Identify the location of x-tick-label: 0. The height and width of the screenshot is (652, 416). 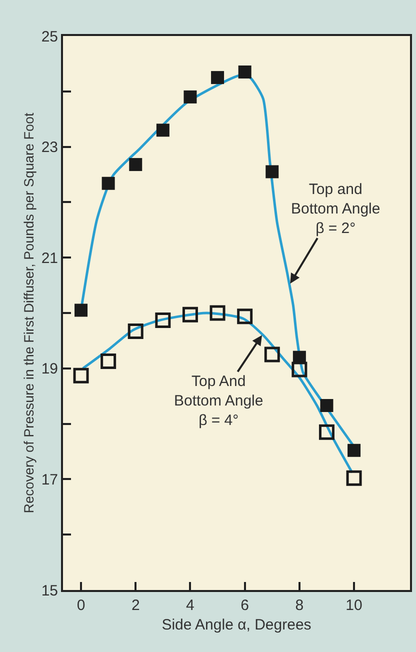
(81, 605).